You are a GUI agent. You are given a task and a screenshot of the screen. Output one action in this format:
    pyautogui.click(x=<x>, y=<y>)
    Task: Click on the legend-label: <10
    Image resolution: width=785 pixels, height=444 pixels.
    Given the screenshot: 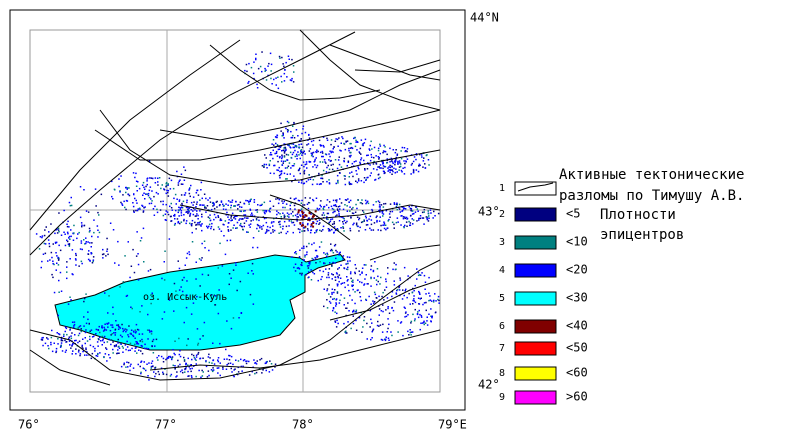 What is the action you would take?
    pyautogui.click(x=577, y=242)
    